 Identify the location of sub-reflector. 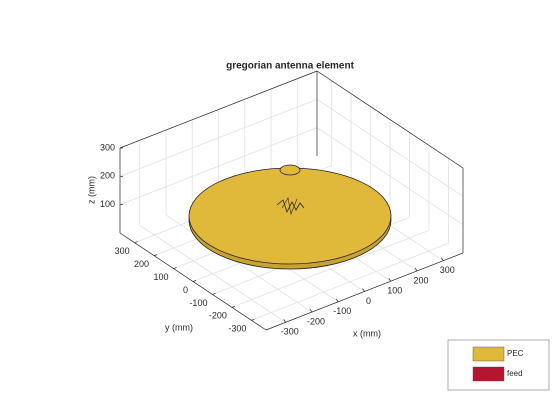
(290, 170).